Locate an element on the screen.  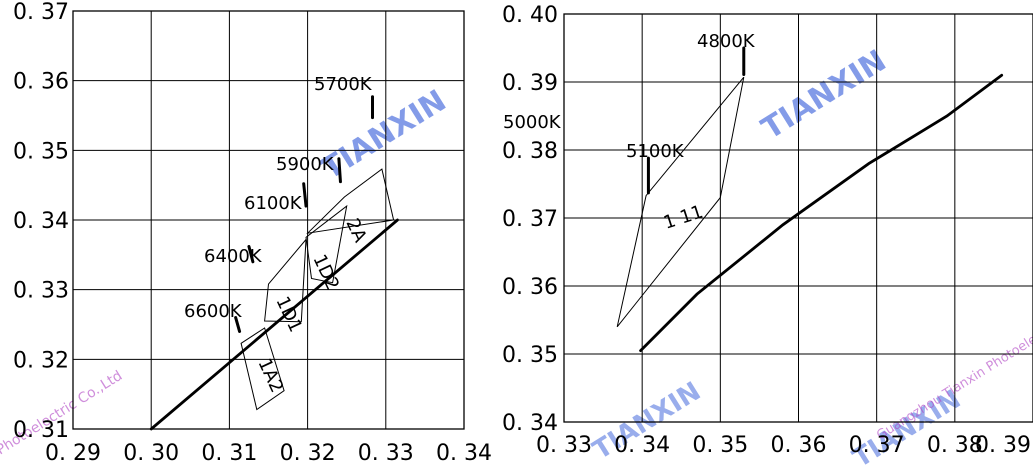
svg-text:Guangzhou Tianxin Photoelectri: Guangzhou Tianxin Photoelectric is located at coordinates (953, 380).